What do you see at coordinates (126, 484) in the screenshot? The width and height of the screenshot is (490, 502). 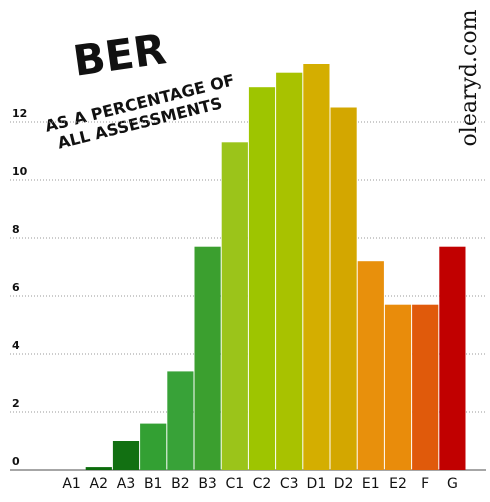 I see `x-tick-label: A3` at bounding box center [126, 484].